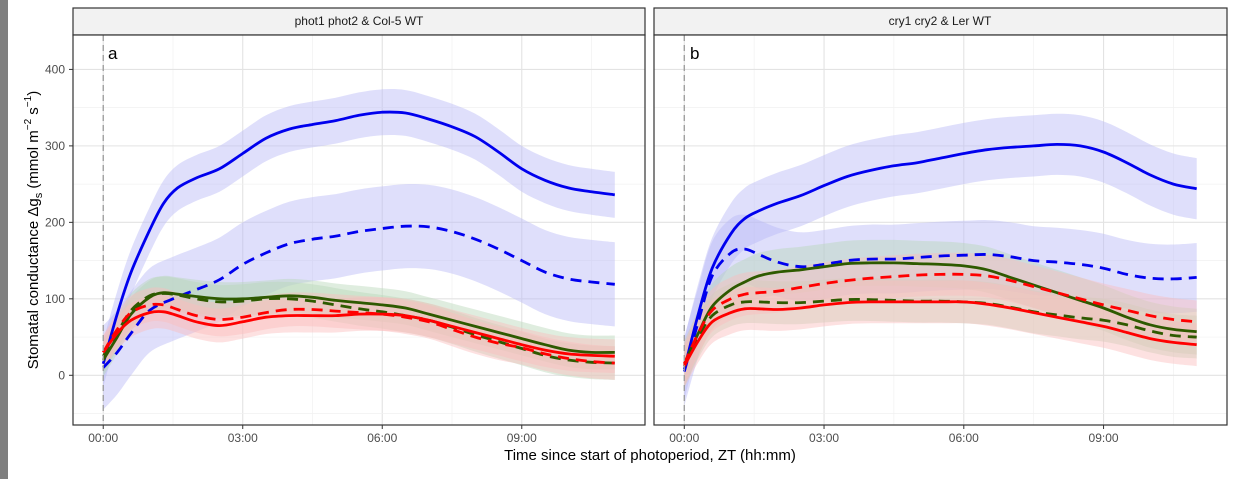 This screenshot has width=1238, height=479. I want to click on strip-b-label: cry1 cry2 & Ler WT, so click(940, 21).